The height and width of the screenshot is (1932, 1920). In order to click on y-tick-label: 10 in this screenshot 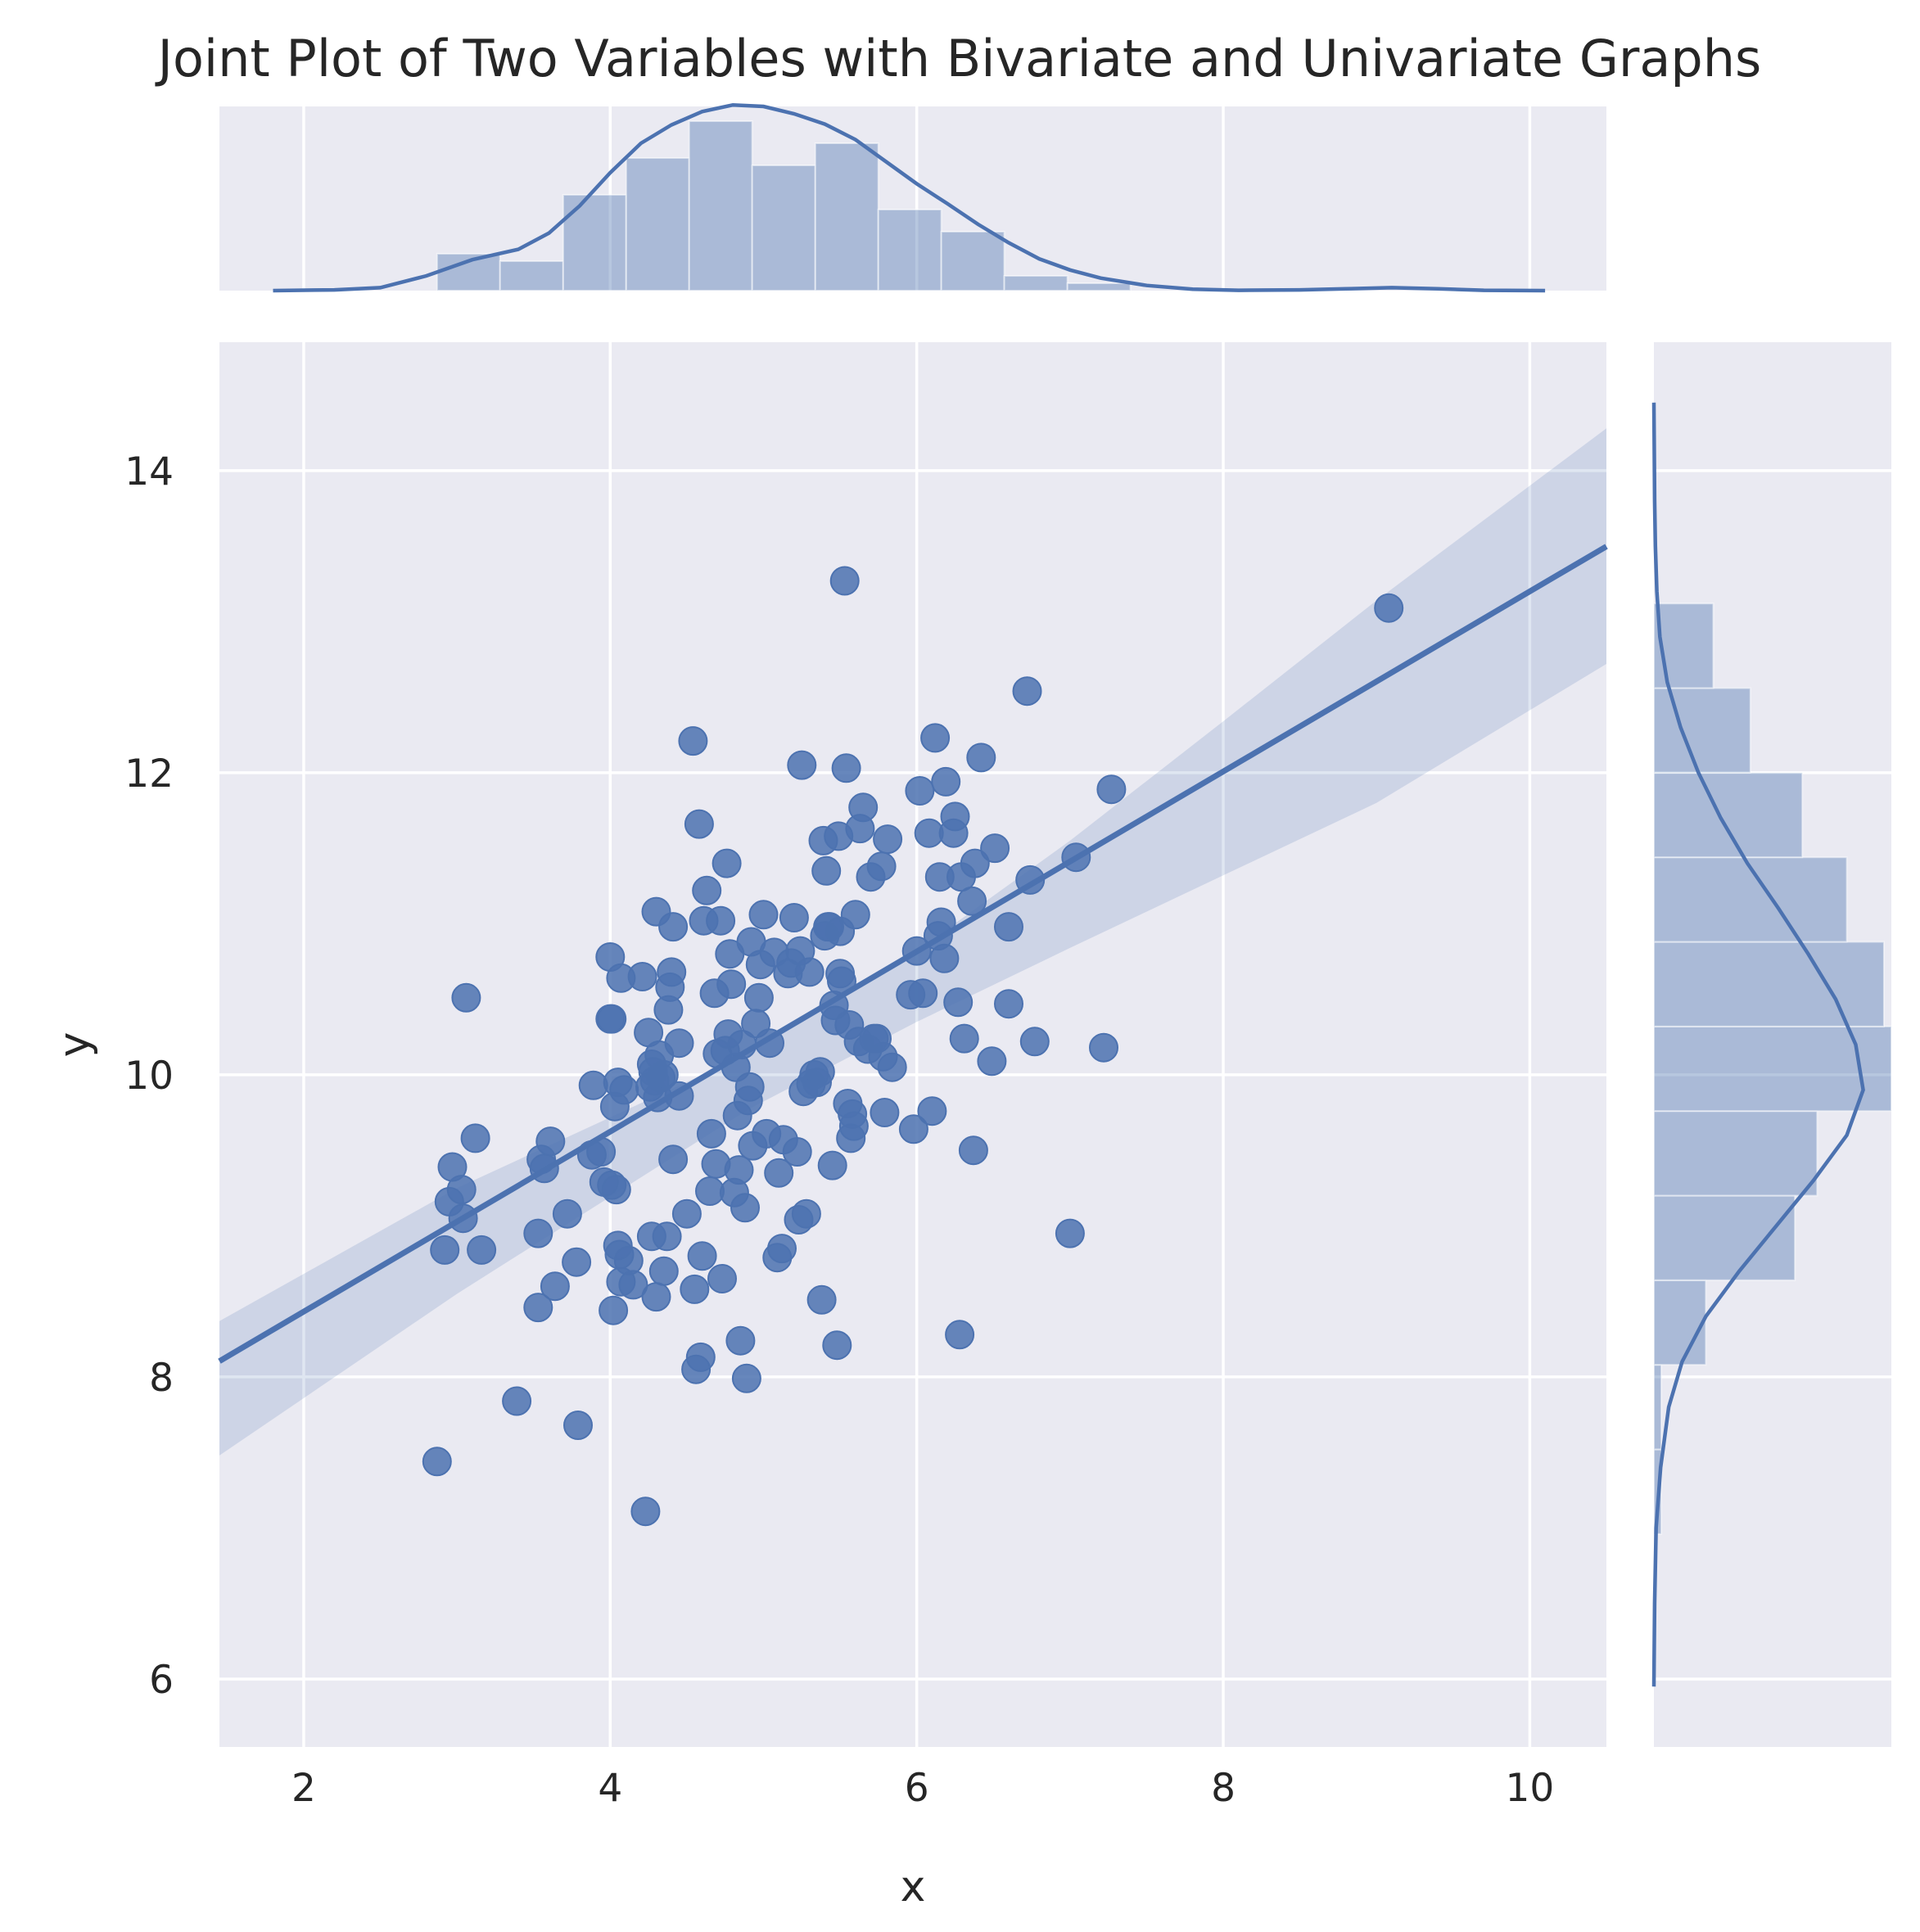, I will do `click(149, 1076)`.